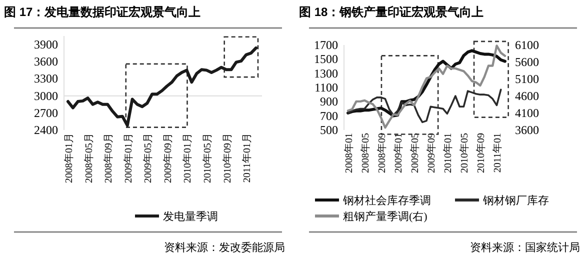 The width and height of the screenshot is (585, 261). I want to click on x-tick-label: 2010年09, so click(481, 153).